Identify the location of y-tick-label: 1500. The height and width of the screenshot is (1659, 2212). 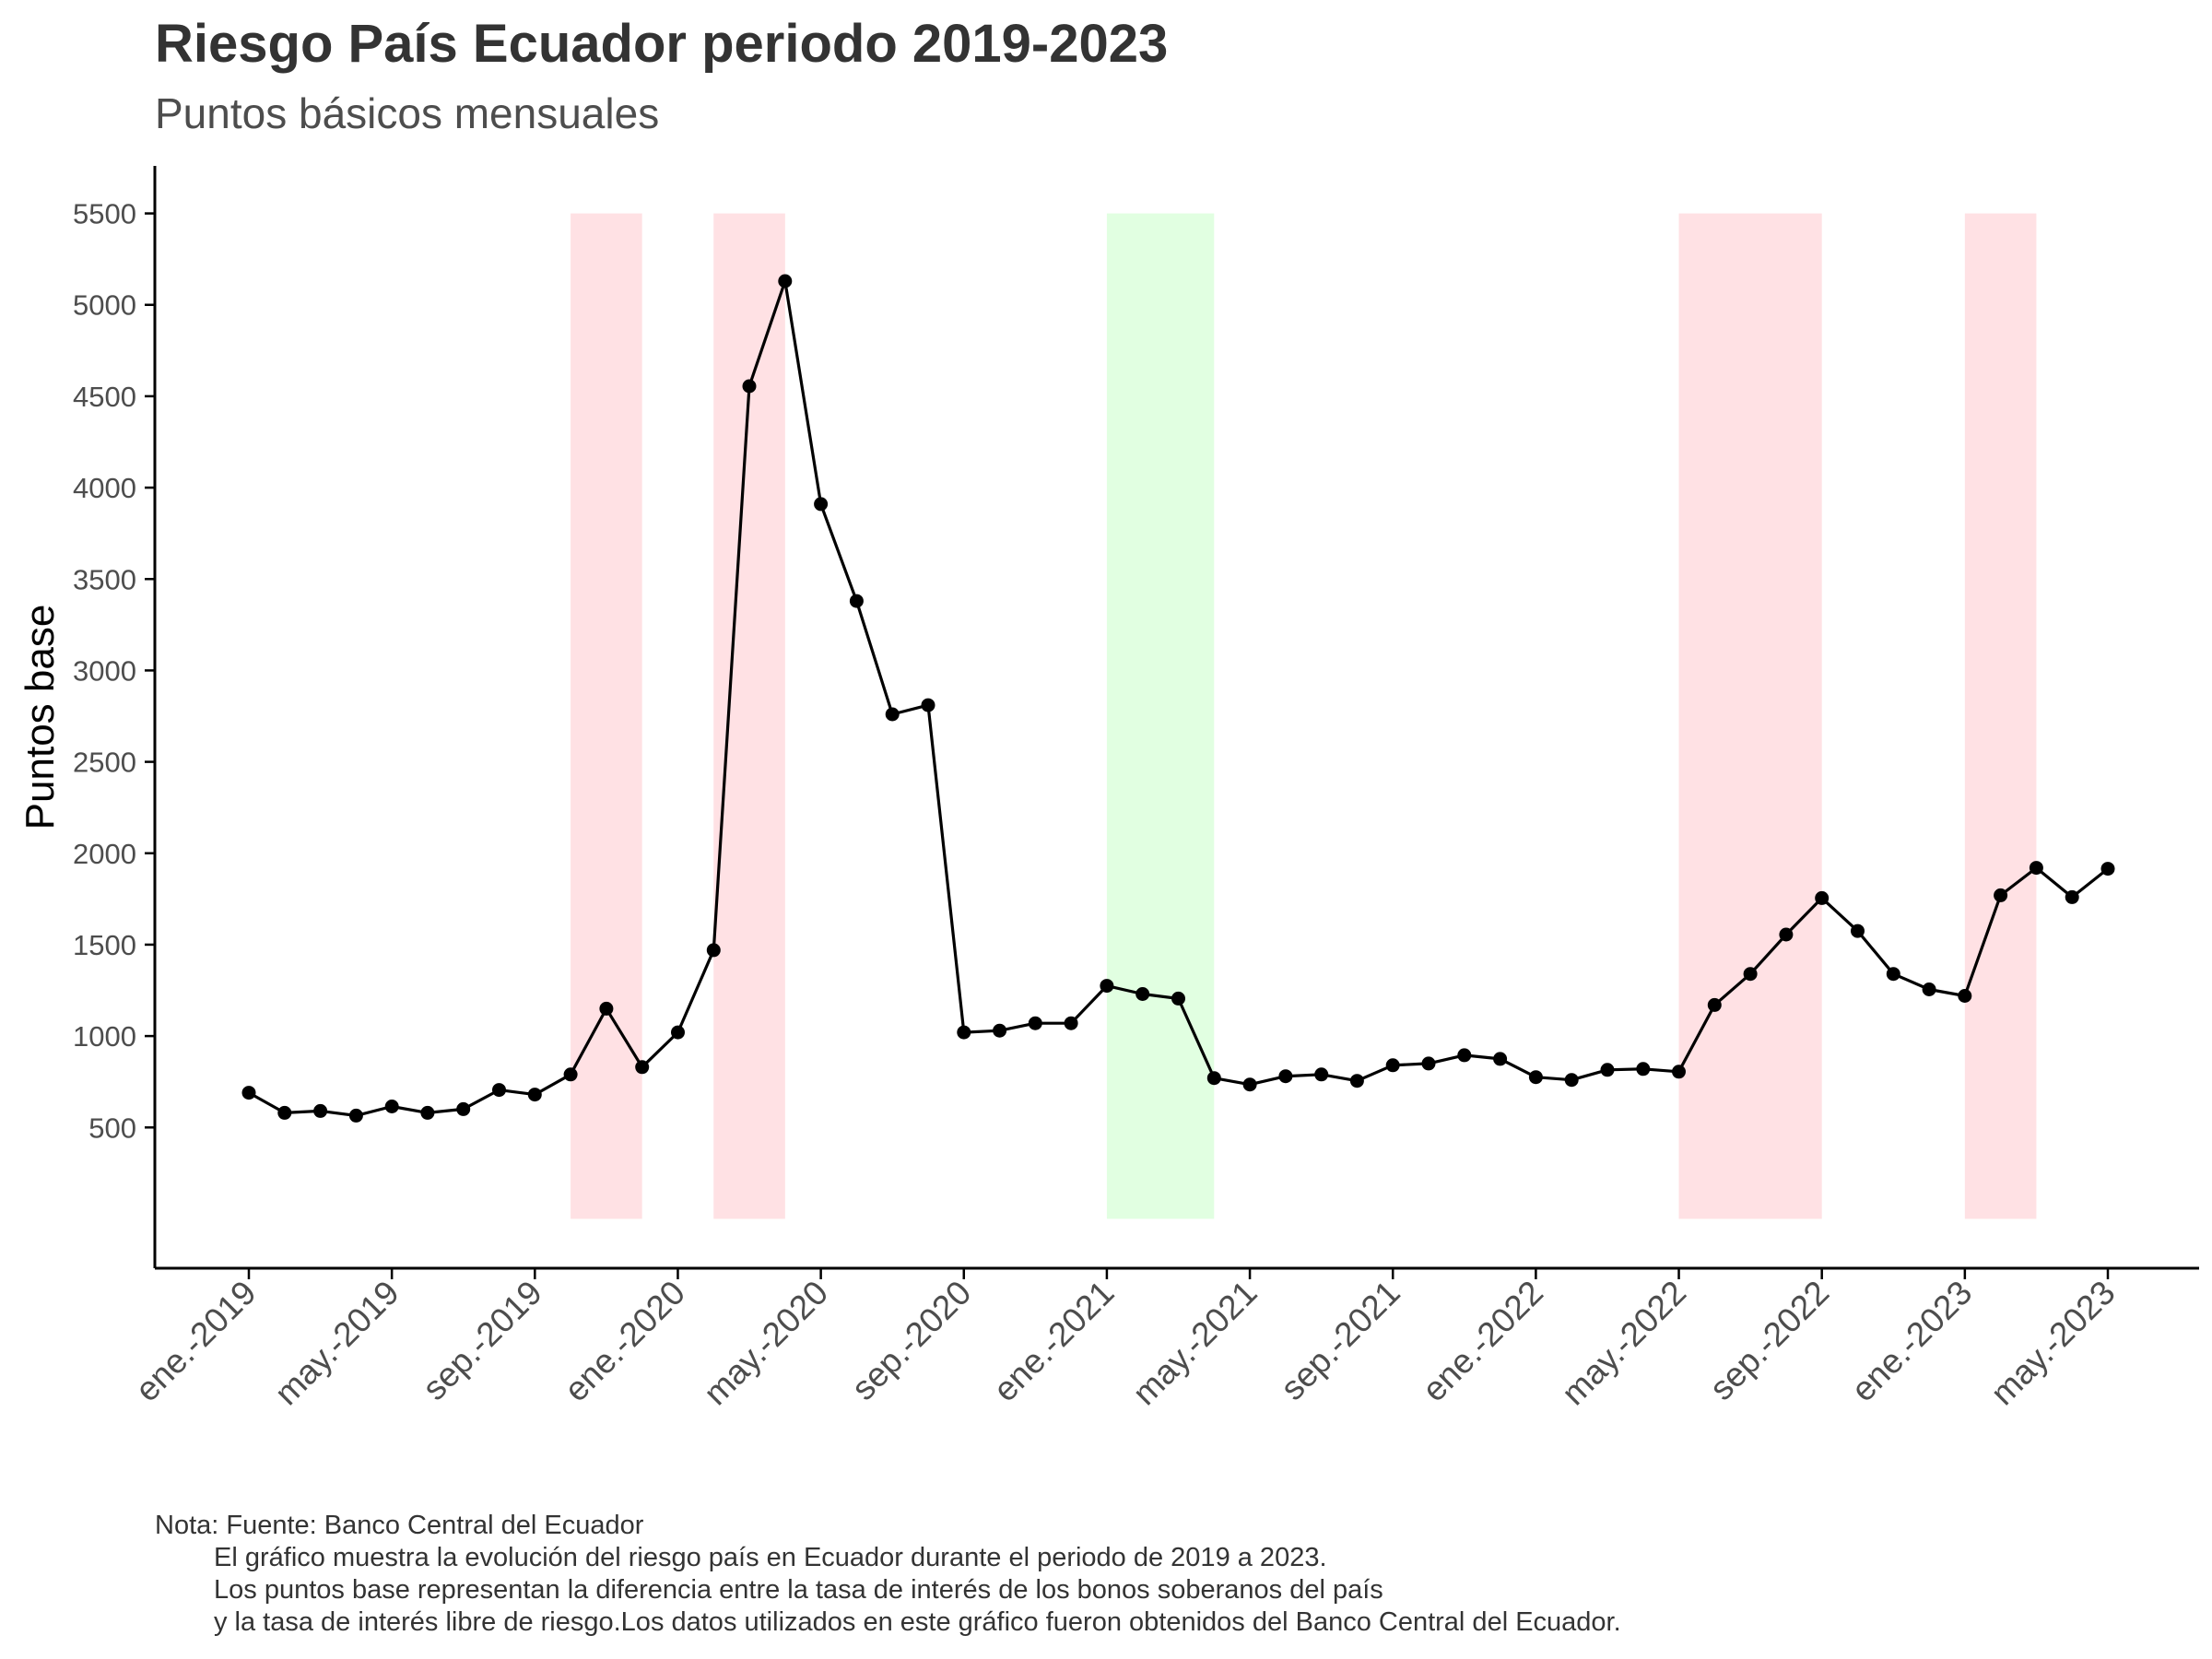
(104, 945).